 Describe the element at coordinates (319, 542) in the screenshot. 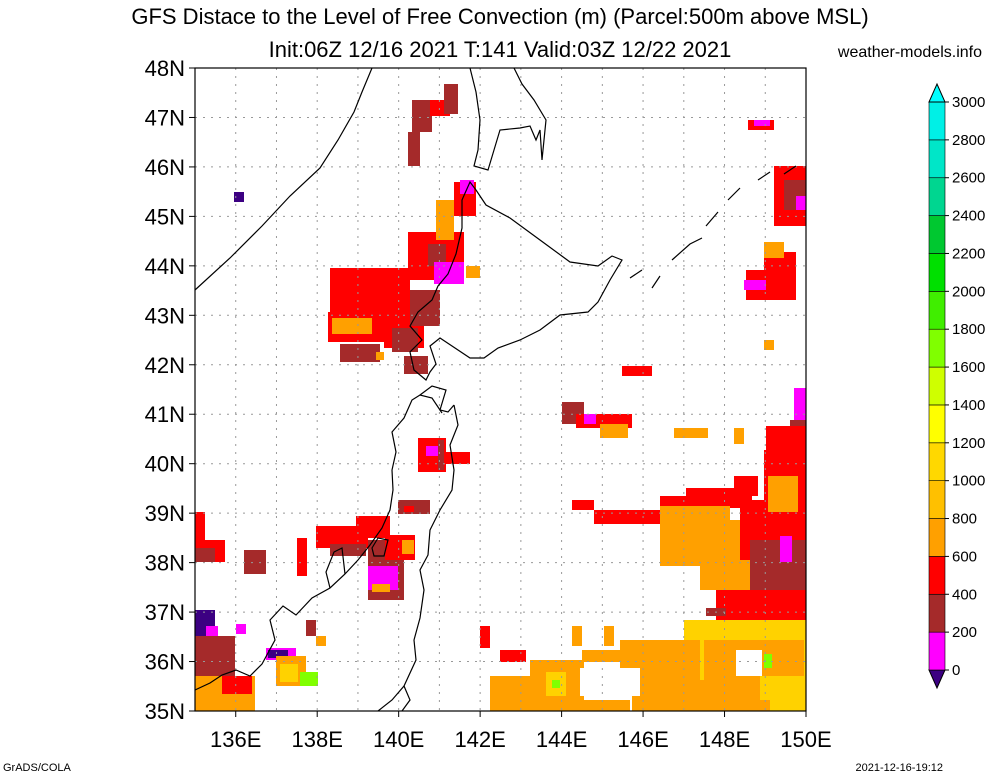

I see `coastline-honshu-west` at that location.